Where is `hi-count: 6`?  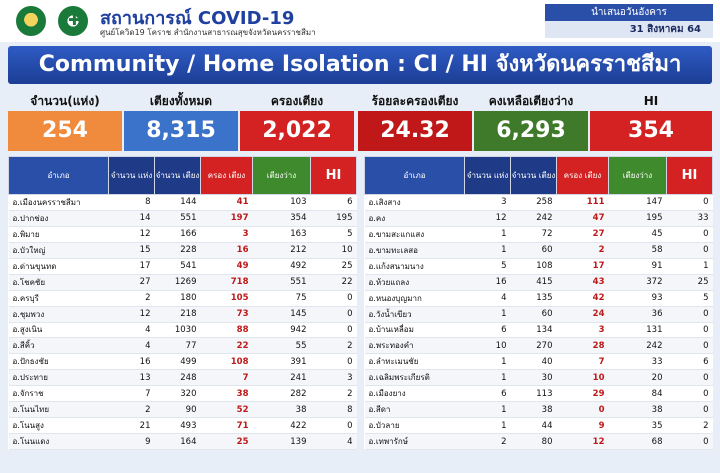
hi-count: 6 is located at coordinates (689, 362).